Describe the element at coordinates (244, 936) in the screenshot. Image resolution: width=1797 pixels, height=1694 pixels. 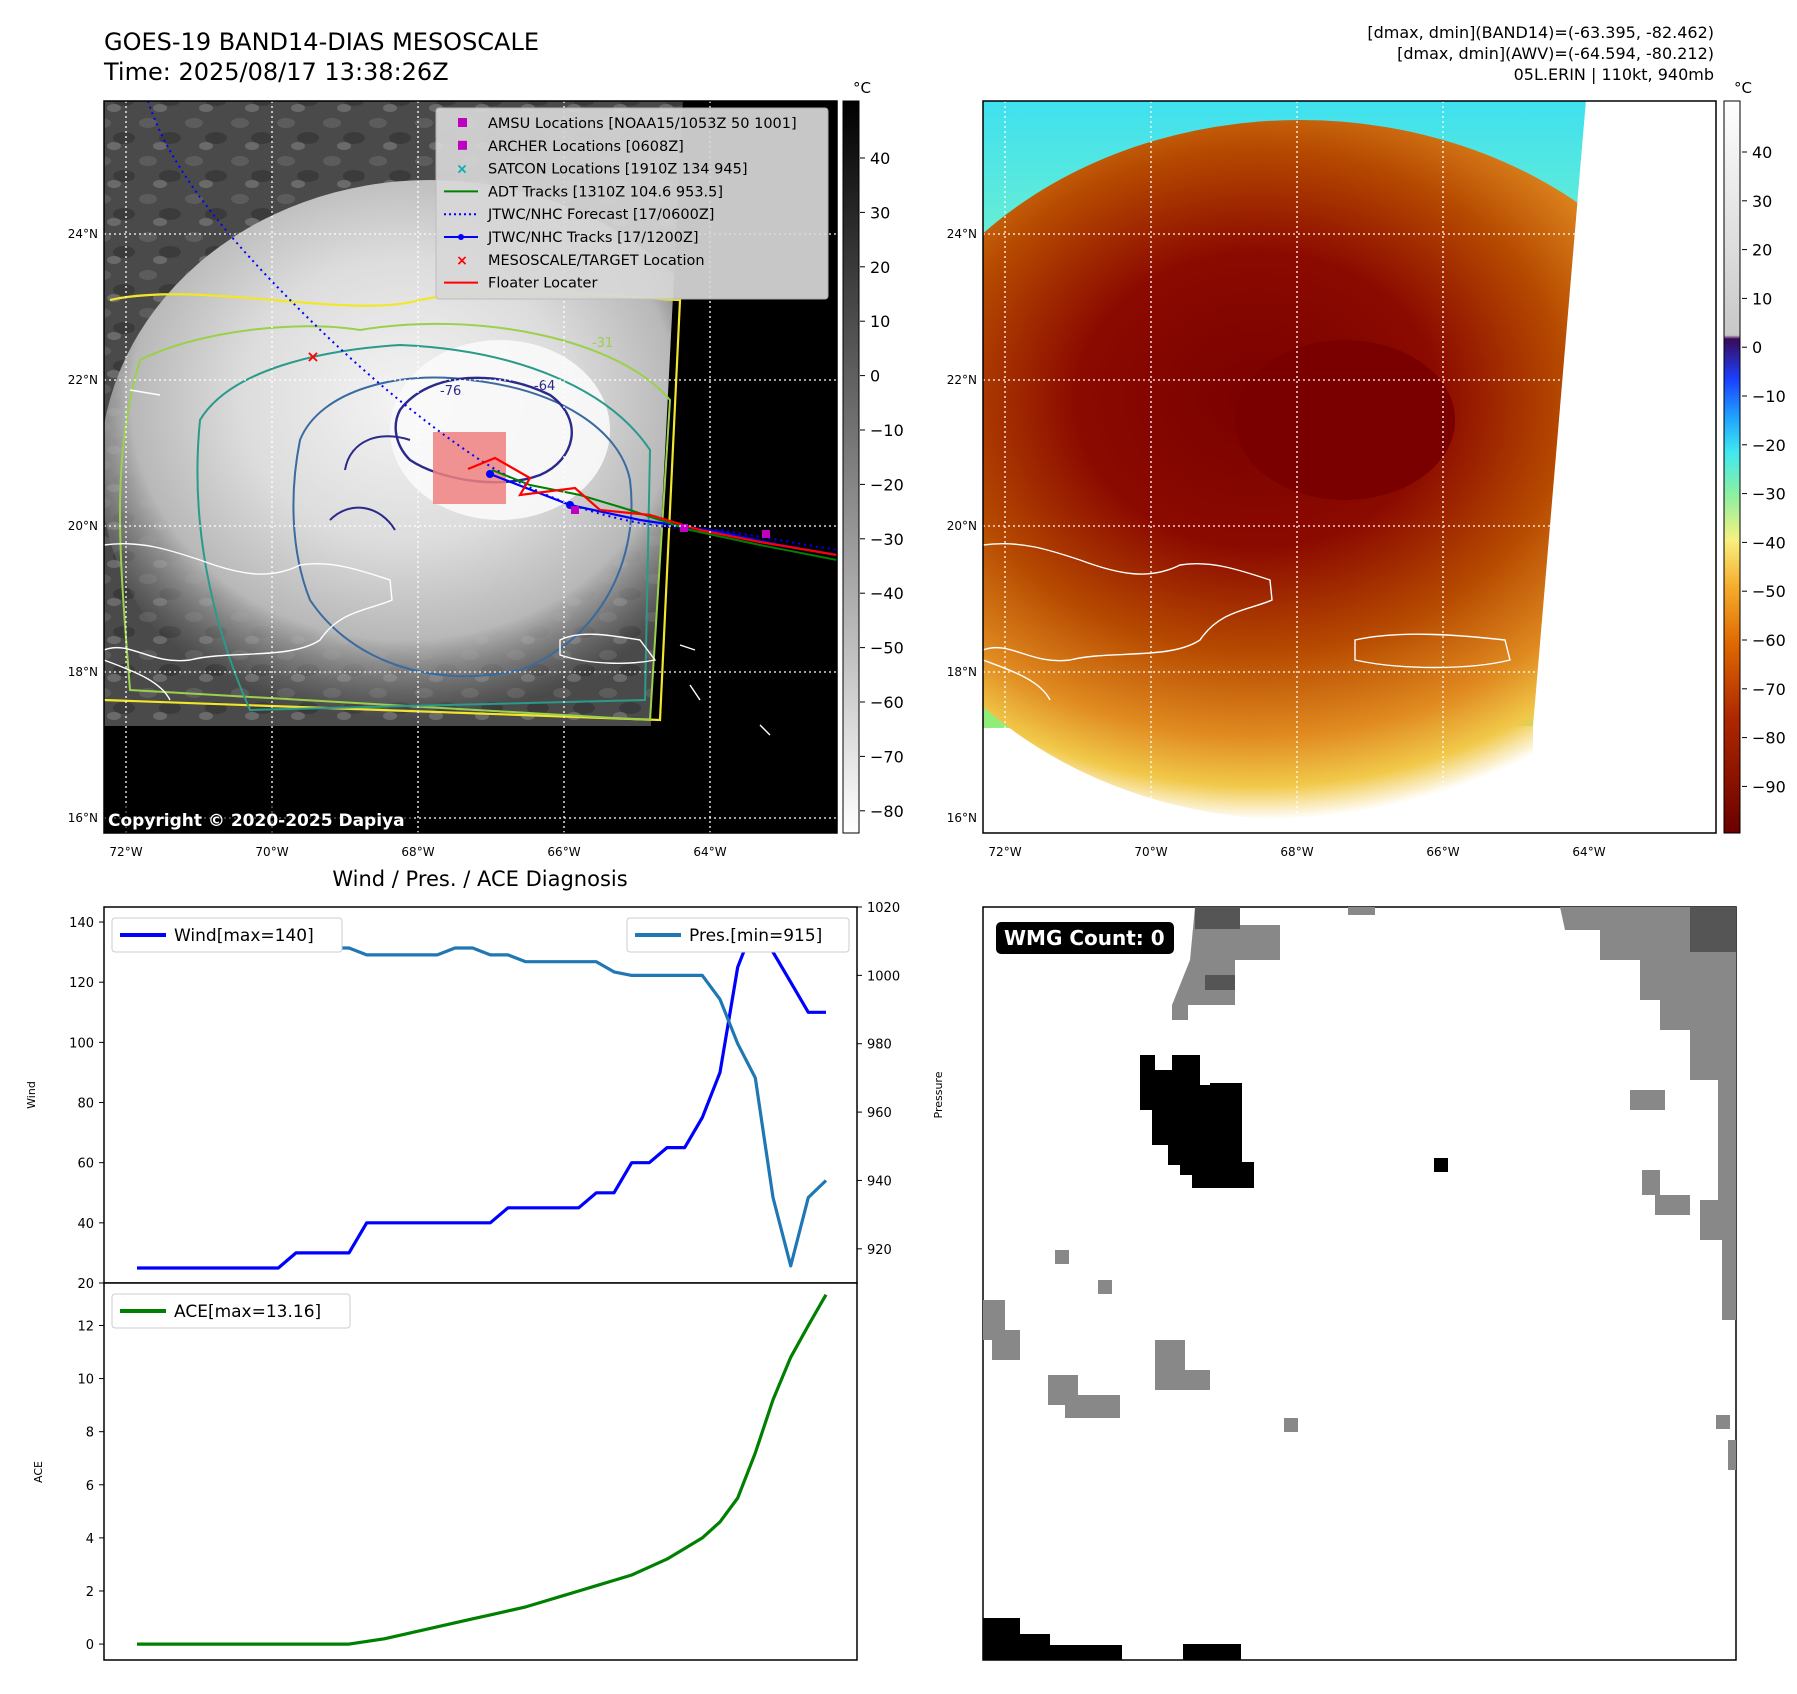
I see `wind-legend-label: Wind[max=140]` at that location.